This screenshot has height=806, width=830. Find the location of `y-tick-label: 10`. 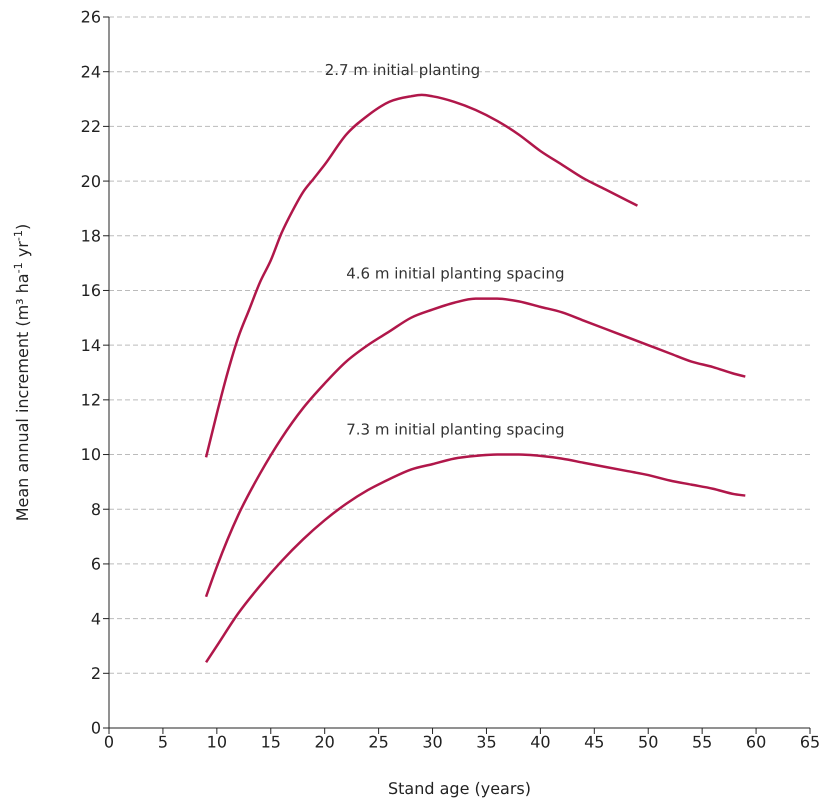

y-tick-label: 10 is located at coordinates (90, 454).